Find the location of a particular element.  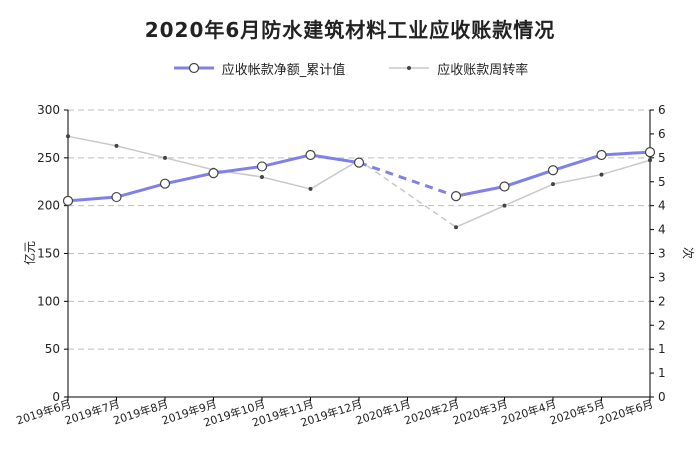

legend-item-turnover: 应收账款周转率 is located at coordinates (457, 68).